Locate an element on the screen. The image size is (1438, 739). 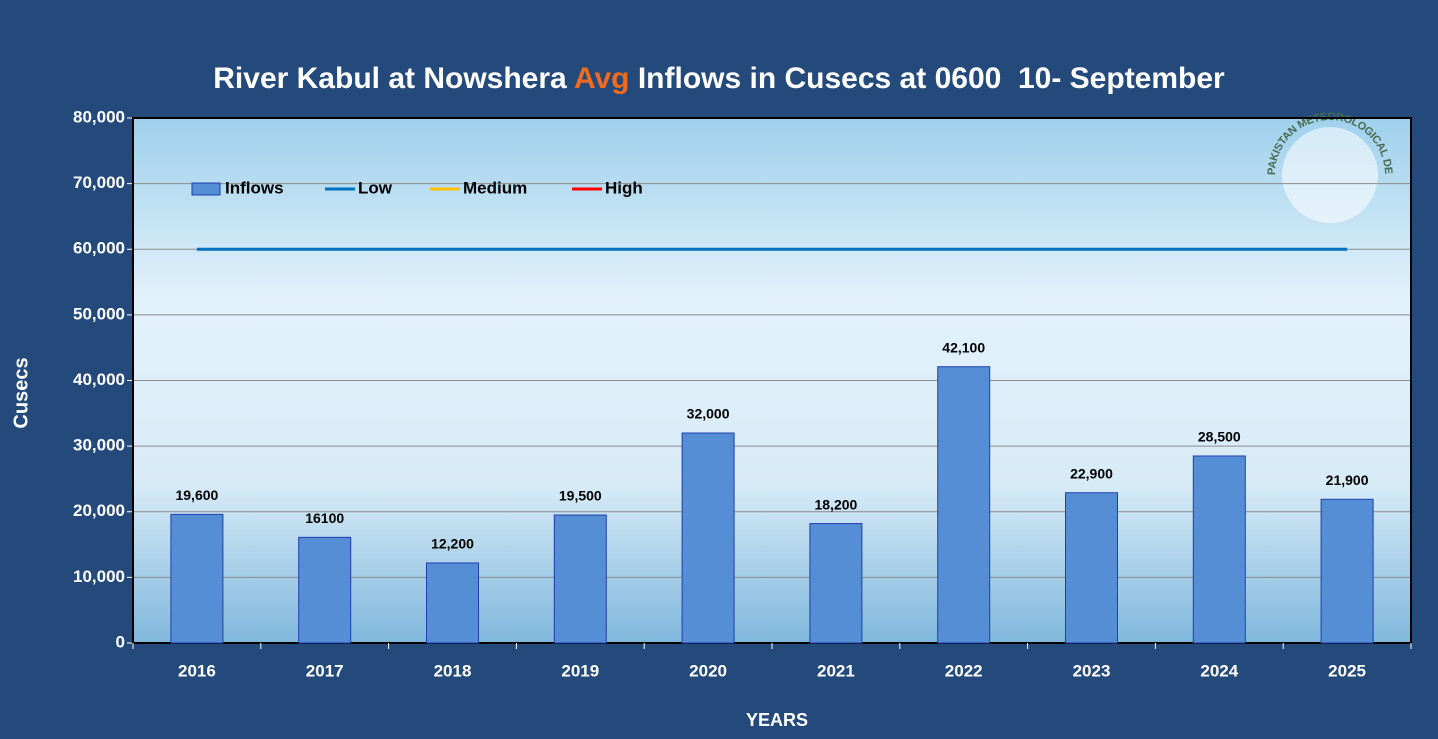
x-tick-label: 2019 is located at coordinates (580, 670).